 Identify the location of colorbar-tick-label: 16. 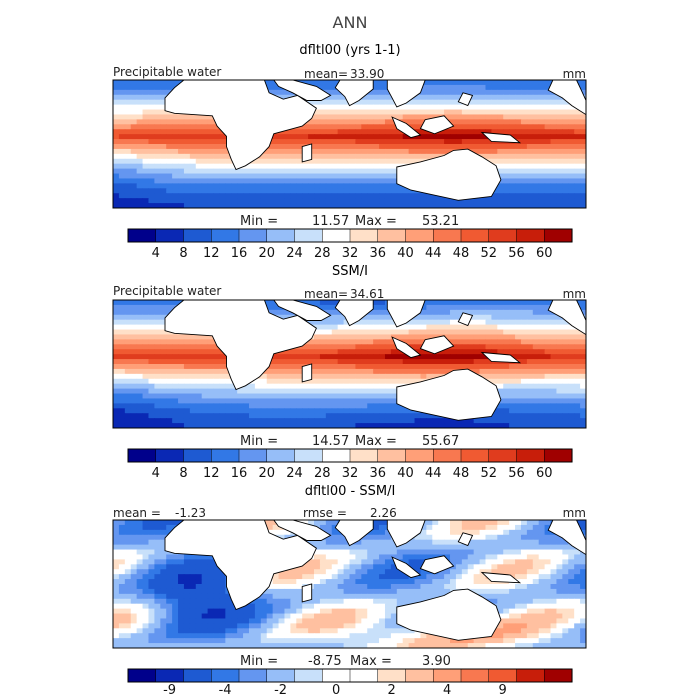
(239, 473).